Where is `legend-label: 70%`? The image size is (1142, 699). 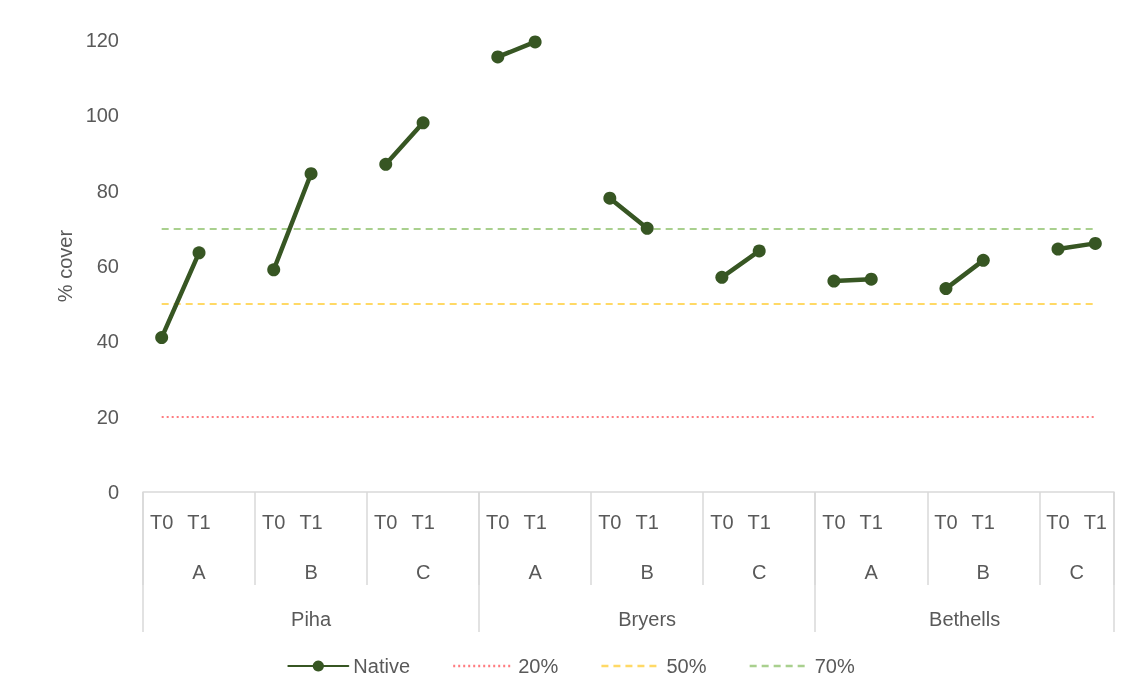 legend-label: 70% is located at coordinates (834, 666).